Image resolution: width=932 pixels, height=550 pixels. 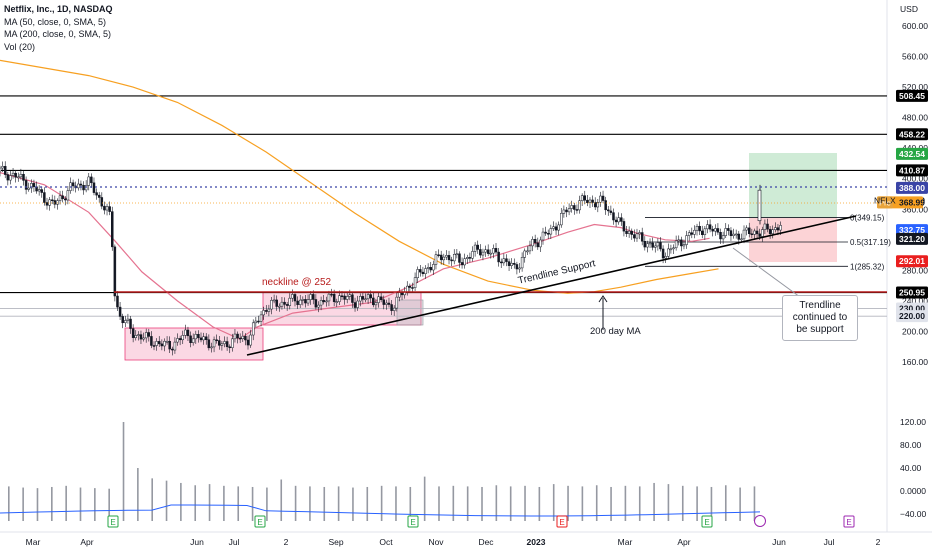 I want to click on long-position-profit-zone, so click(x=793, y=185).